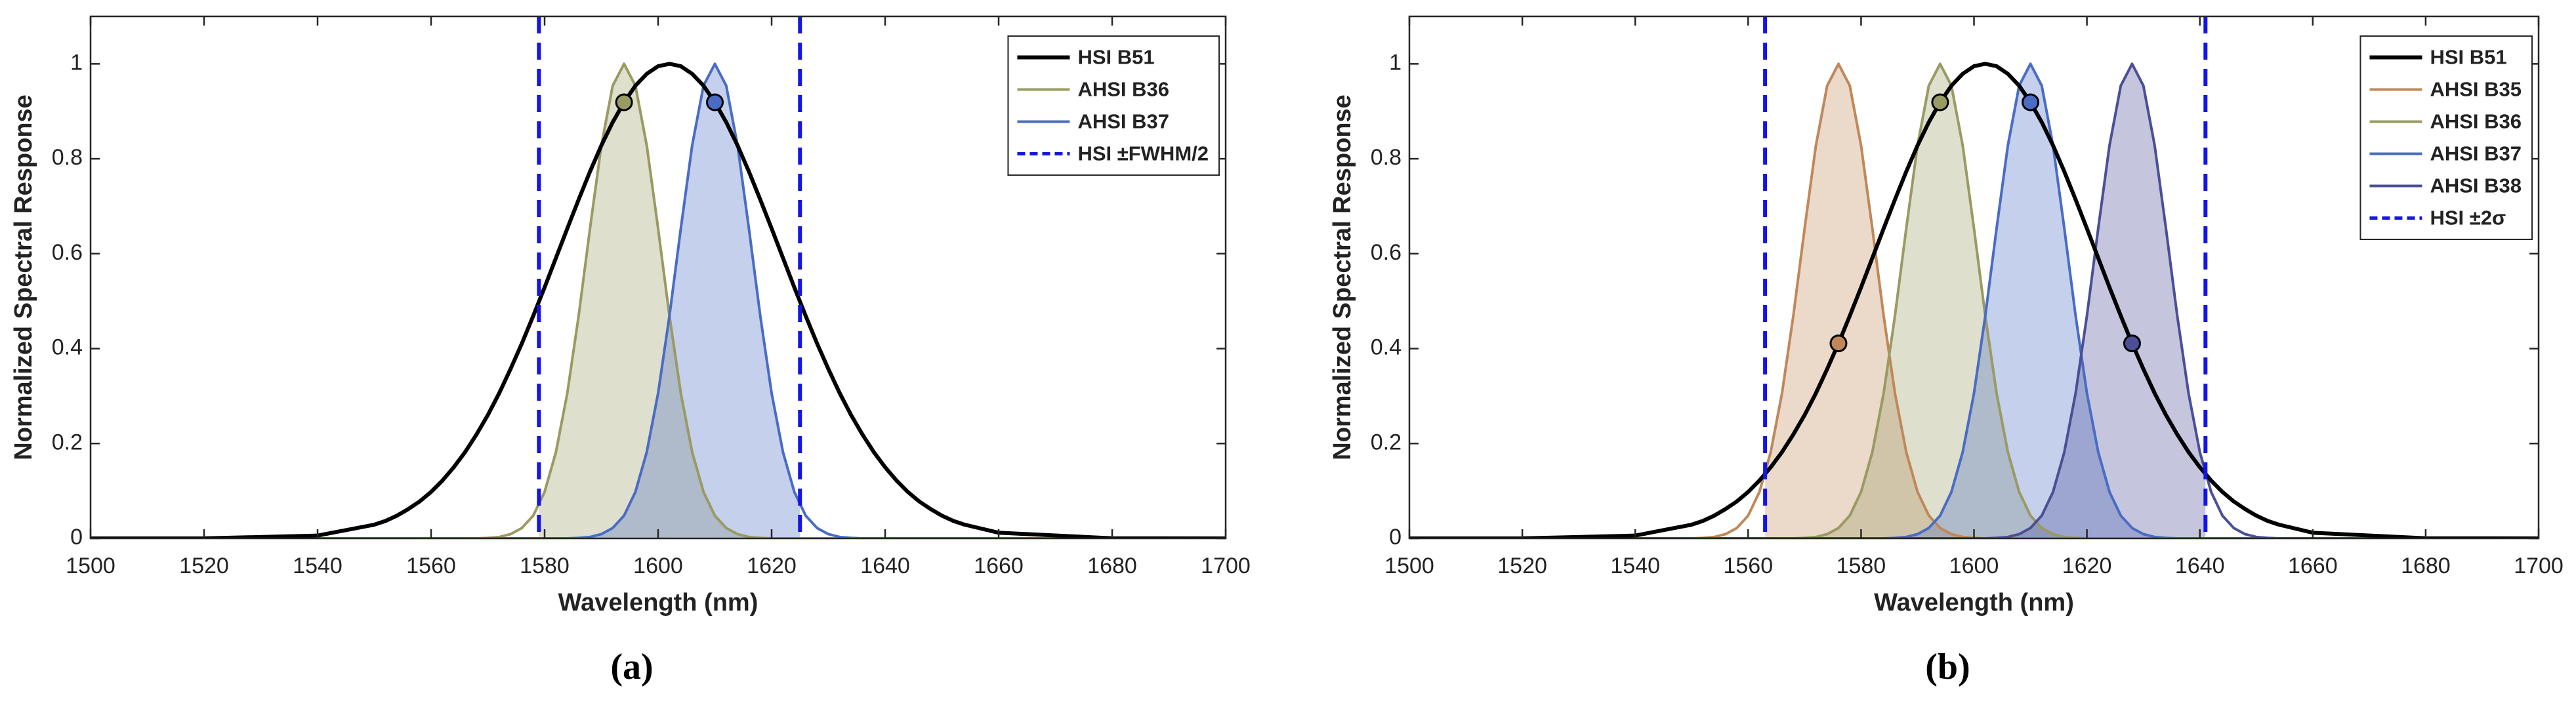 The width and height of the screenshot is (2576, 705). I want to click on caption: (b), so click(1948, 667).